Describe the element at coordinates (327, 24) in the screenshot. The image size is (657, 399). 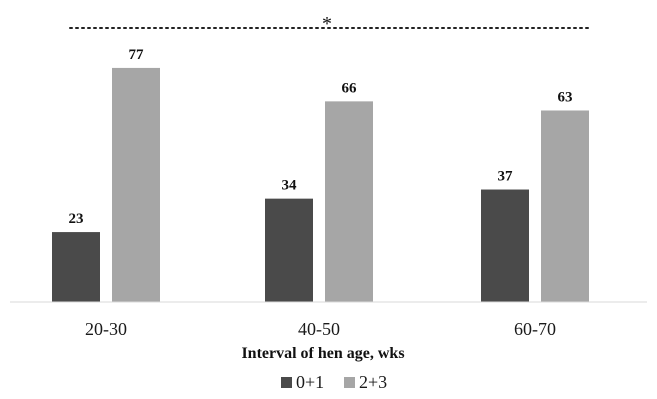
I see `significance-marker: *` at that location.